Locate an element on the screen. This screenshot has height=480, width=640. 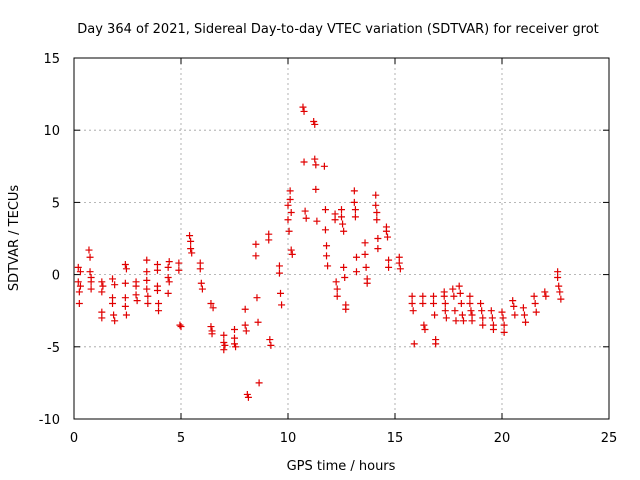
y-axis-label: SDTVAR / TECUs is located at coordinates (14, 238).